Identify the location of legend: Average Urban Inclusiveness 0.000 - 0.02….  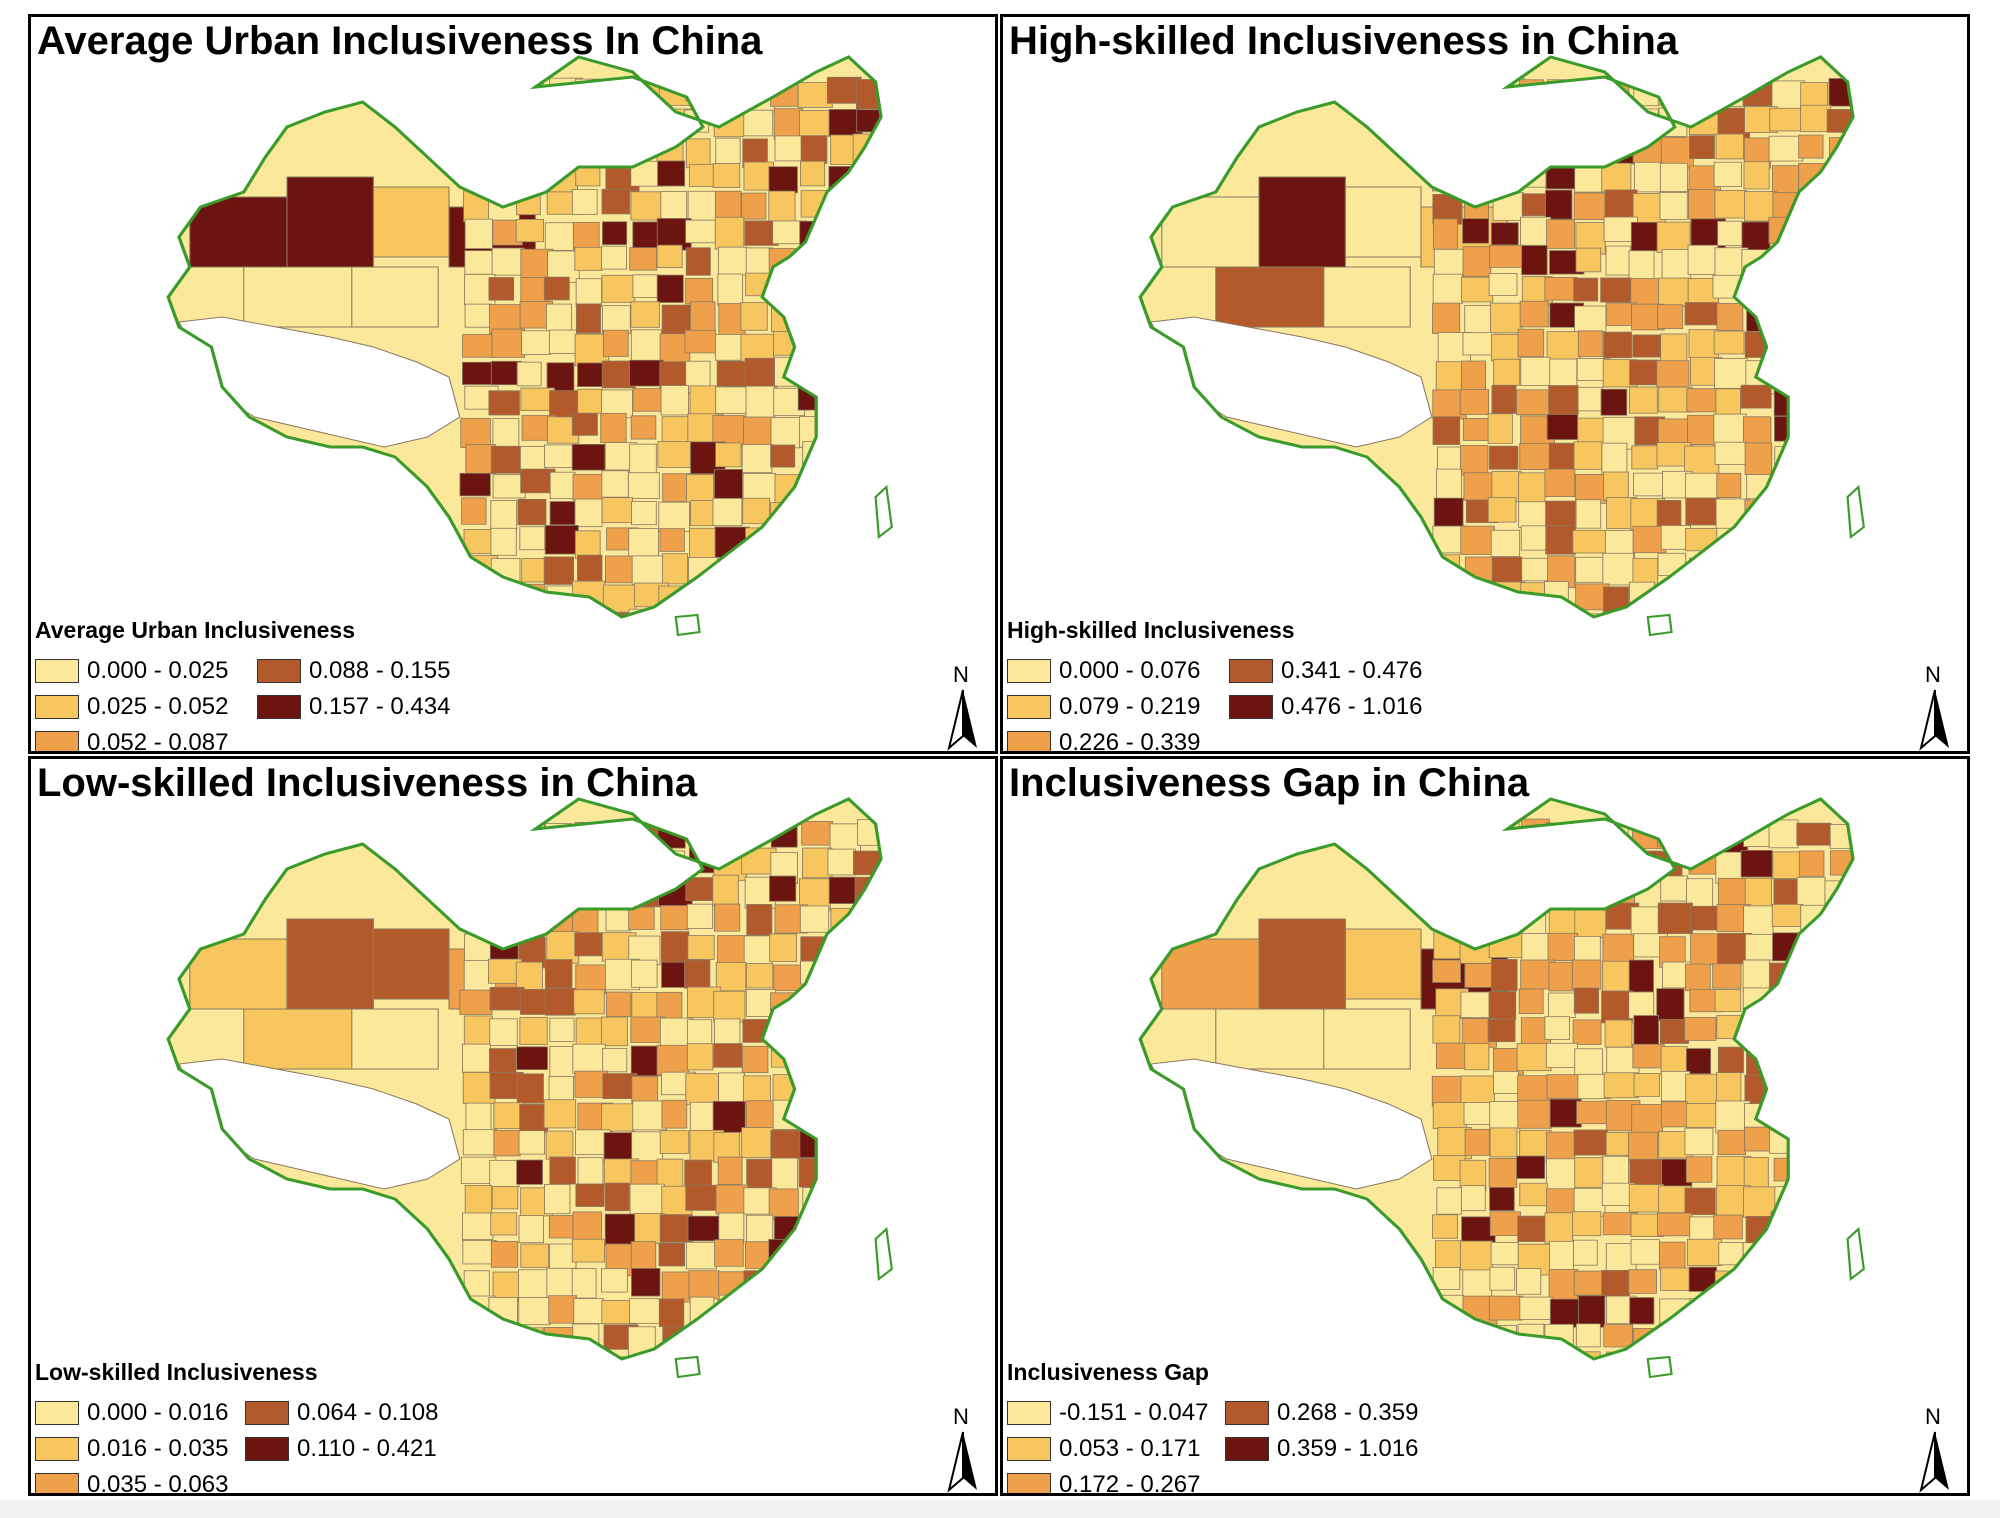
(270, 685).